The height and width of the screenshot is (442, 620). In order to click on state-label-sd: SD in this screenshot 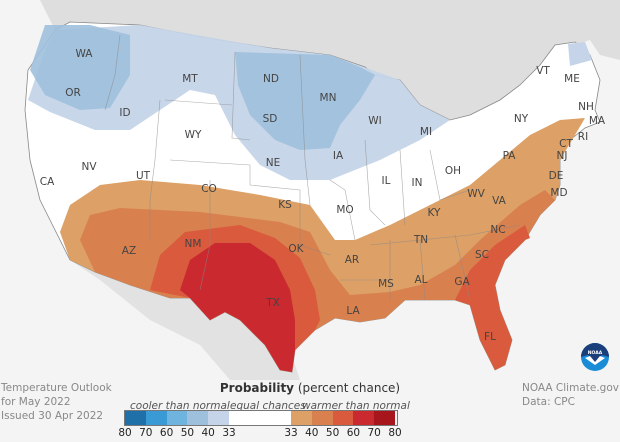, I will do `click(270, 119)`.